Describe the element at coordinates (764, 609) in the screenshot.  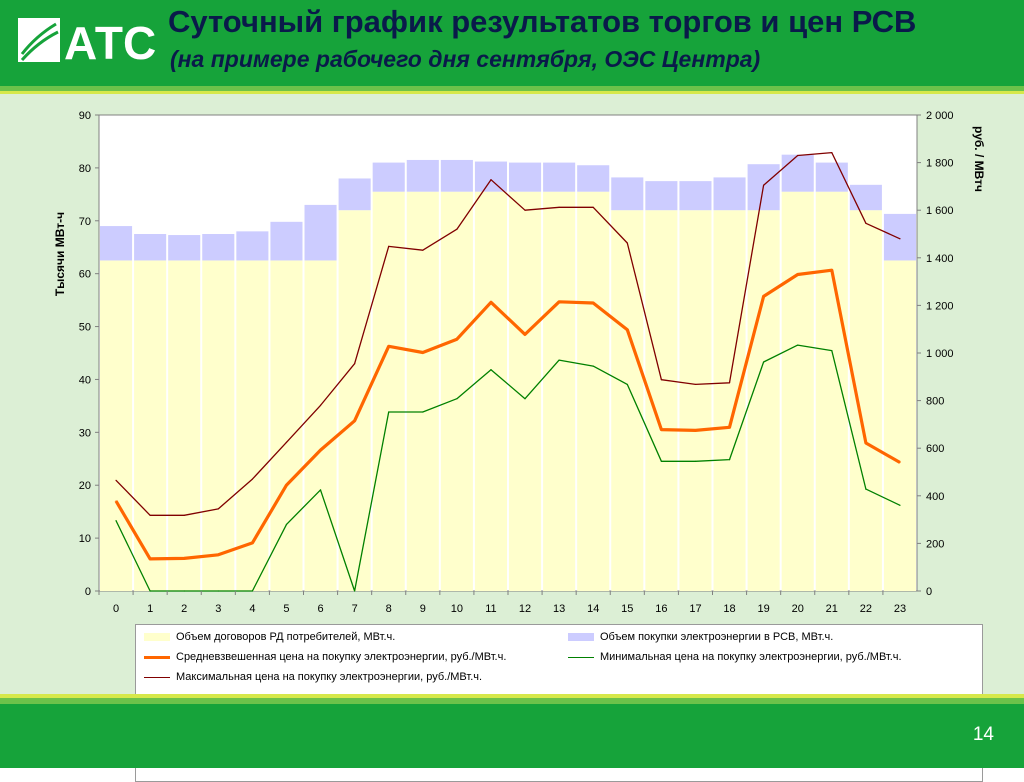
I see `x-tick-label: 19` at that location.